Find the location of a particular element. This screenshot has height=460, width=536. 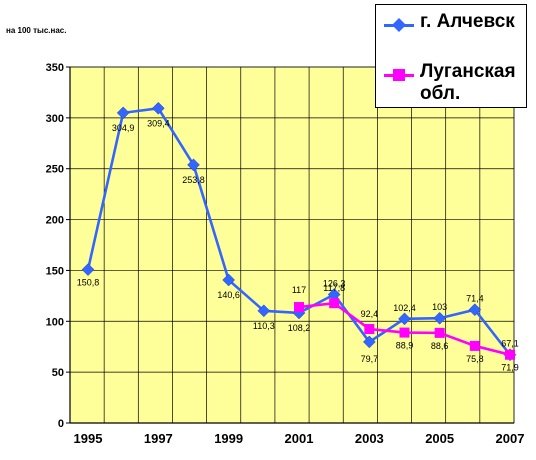

data-label: 71,9 is located at coordinates (510, 368).